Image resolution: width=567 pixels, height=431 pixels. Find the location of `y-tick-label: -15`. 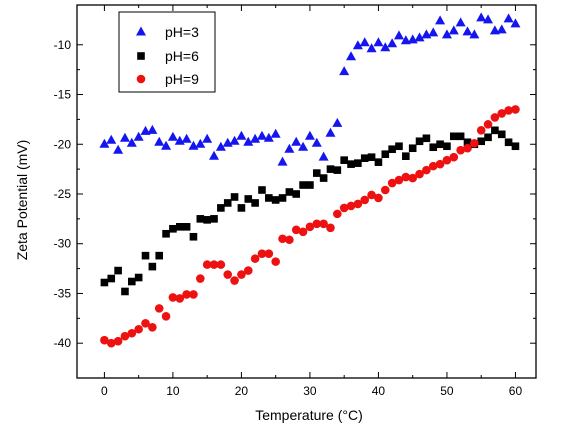

y-tick-label: -15 is located at coordinates (63, 95).